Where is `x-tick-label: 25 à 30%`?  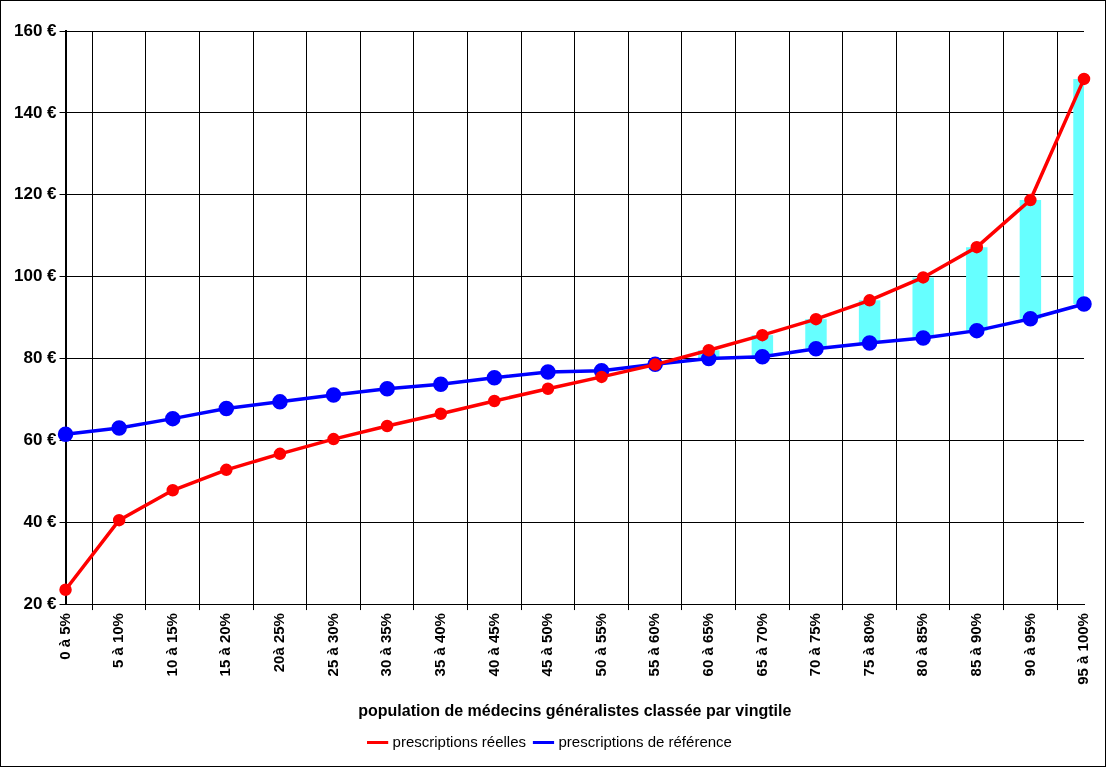 x-tick-label: 25 à 30% is located at coordinates (332, 645).